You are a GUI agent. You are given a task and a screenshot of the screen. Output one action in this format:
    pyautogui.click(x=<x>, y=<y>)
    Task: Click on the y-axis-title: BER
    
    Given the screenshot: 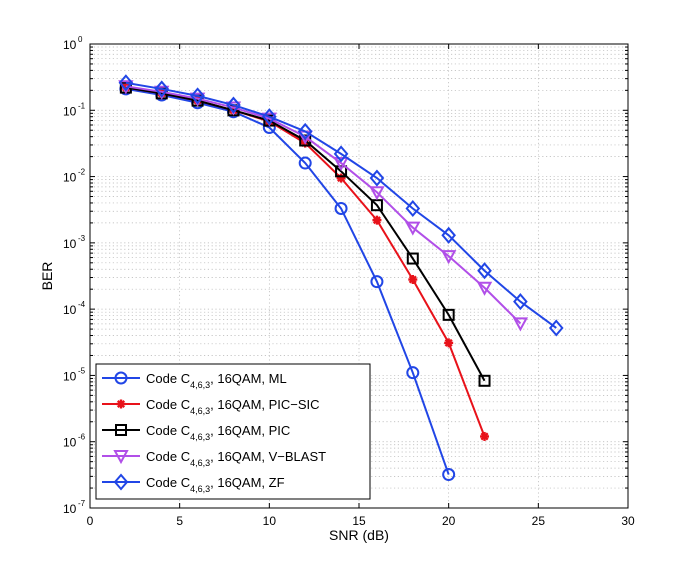 What is the action you would take?
    pyautogui.click(x=47, y=276)
    